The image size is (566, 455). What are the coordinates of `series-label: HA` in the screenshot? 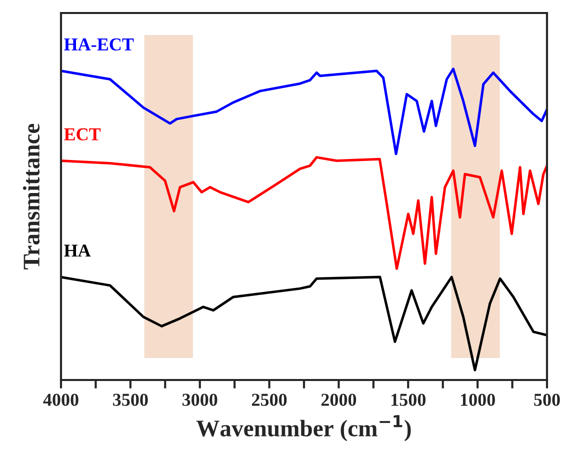 It's located at (77, 250).